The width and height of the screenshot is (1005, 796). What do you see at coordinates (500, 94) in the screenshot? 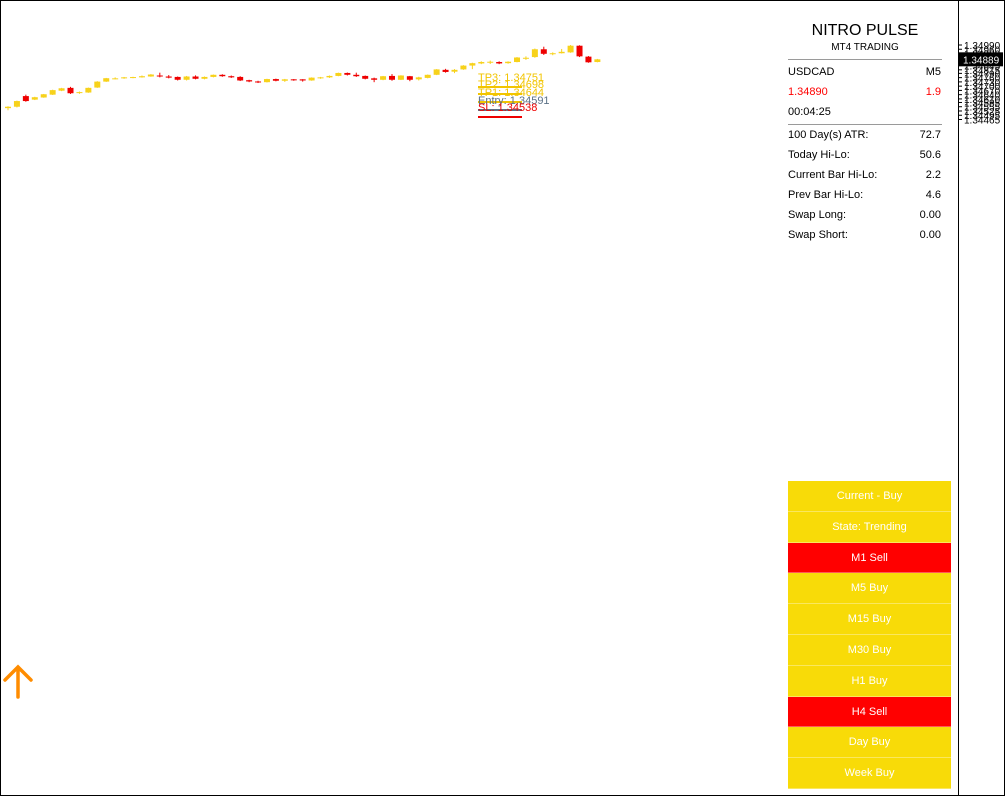
I see `tp2-line` at bounding box center [500, 94].